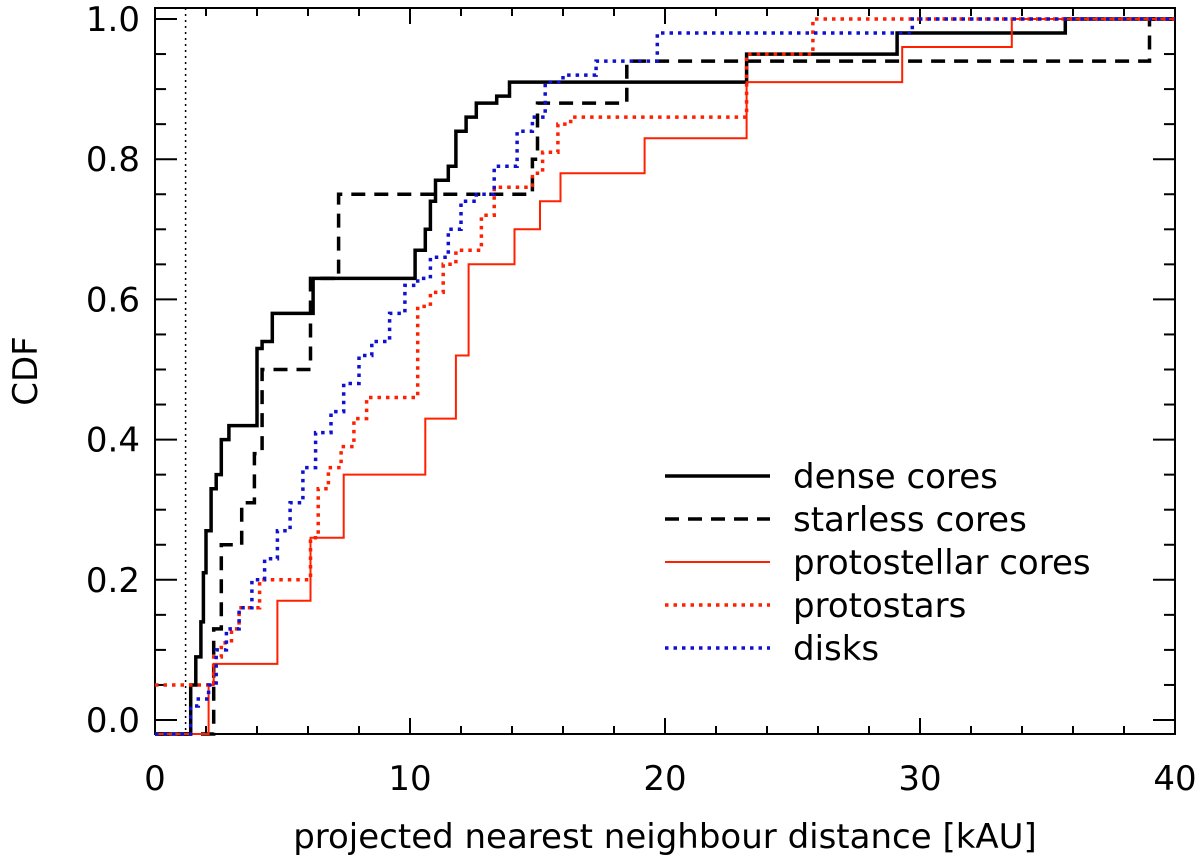 This screenshot has height=861, width=1200. Describe the element at coordinates (919, 779) in the screenshot. I see `x-tick-label: 30` at that location.